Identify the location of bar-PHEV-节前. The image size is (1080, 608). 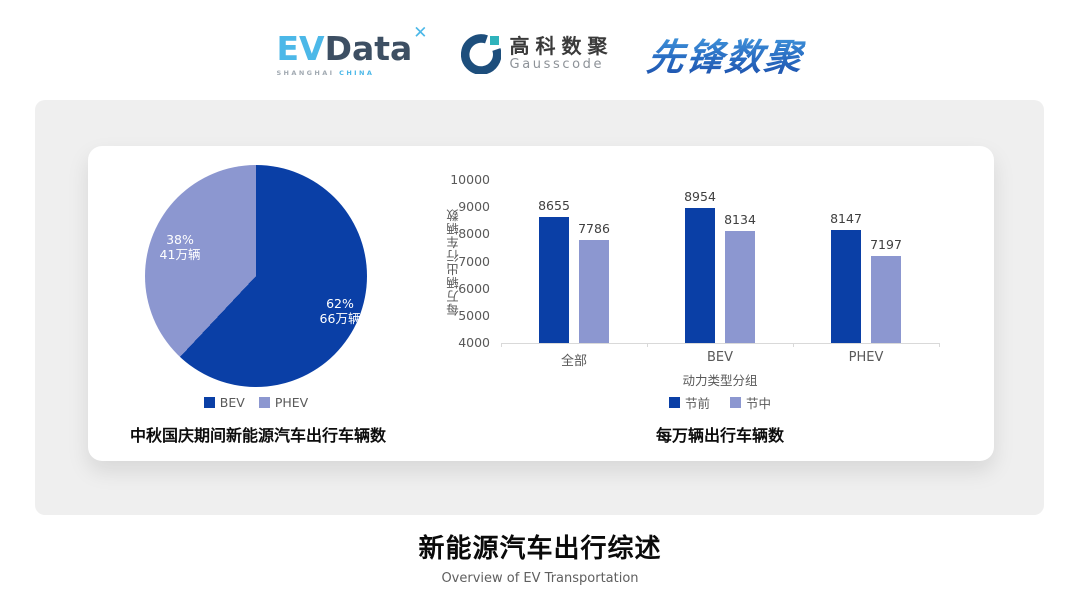
(846, 286).